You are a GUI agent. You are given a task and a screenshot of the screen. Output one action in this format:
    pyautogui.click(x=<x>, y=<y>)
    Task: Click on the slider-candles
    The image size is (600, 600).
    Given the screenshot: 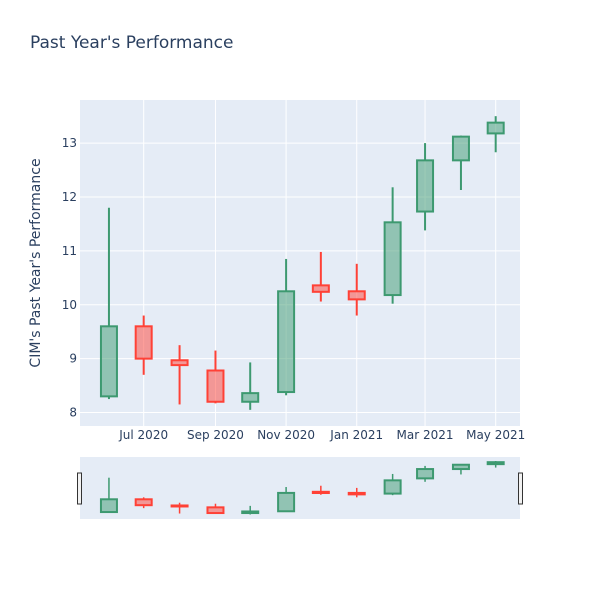 What is the action you would take?
    pyautogui.click(x=302, y=488)
    